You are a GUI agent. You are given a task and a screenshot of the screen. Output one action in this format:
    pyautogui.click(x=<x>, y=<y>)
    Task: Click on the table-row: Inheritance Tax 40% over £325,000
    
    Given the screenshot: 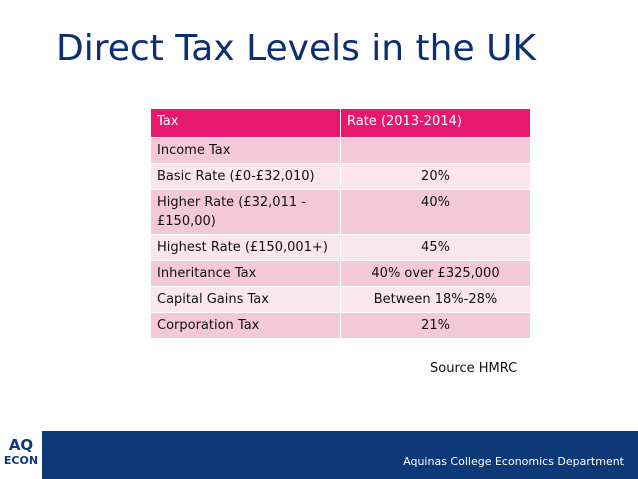 What is the action you would take?
    pyautogui.click(x=340, y=273)
    